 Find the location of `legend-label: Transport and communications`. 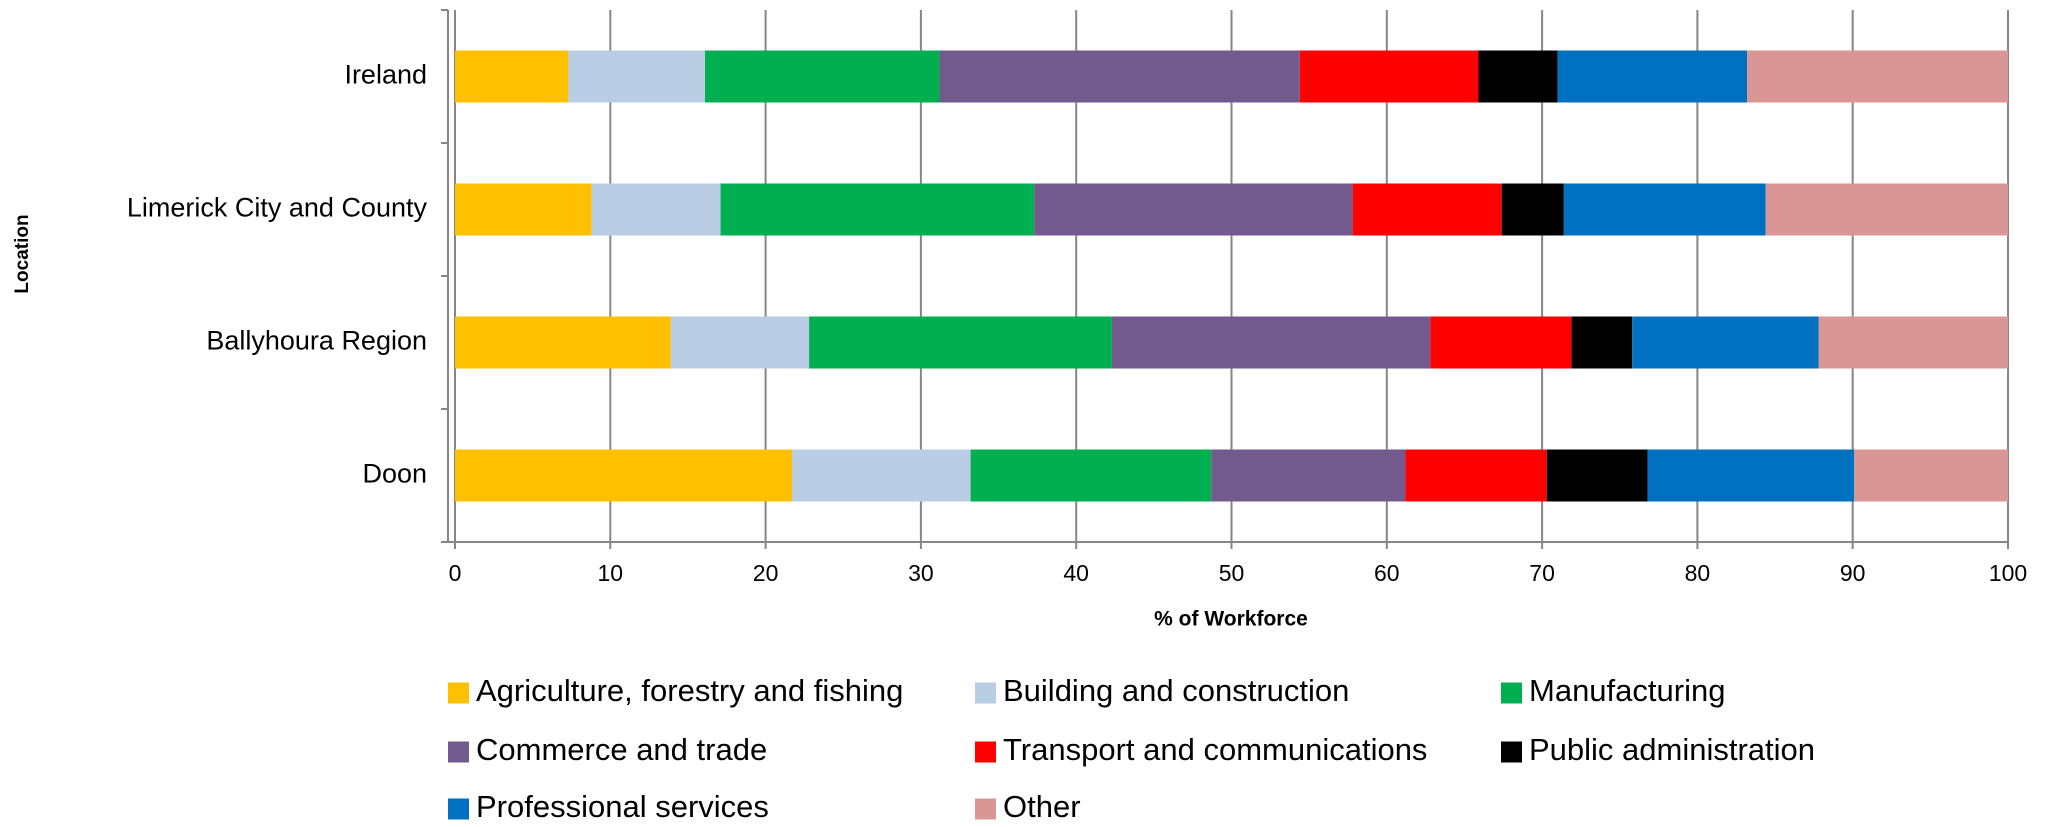

legend-label: Transport and communications is located at coordinates (1215, 749).